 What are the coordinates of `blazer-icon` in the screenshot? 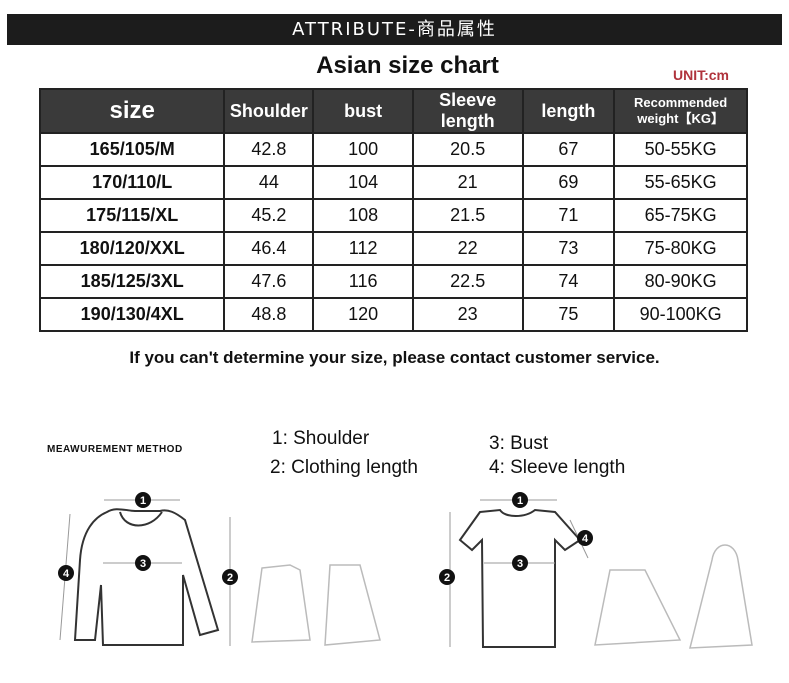 It's located at (281, 603).